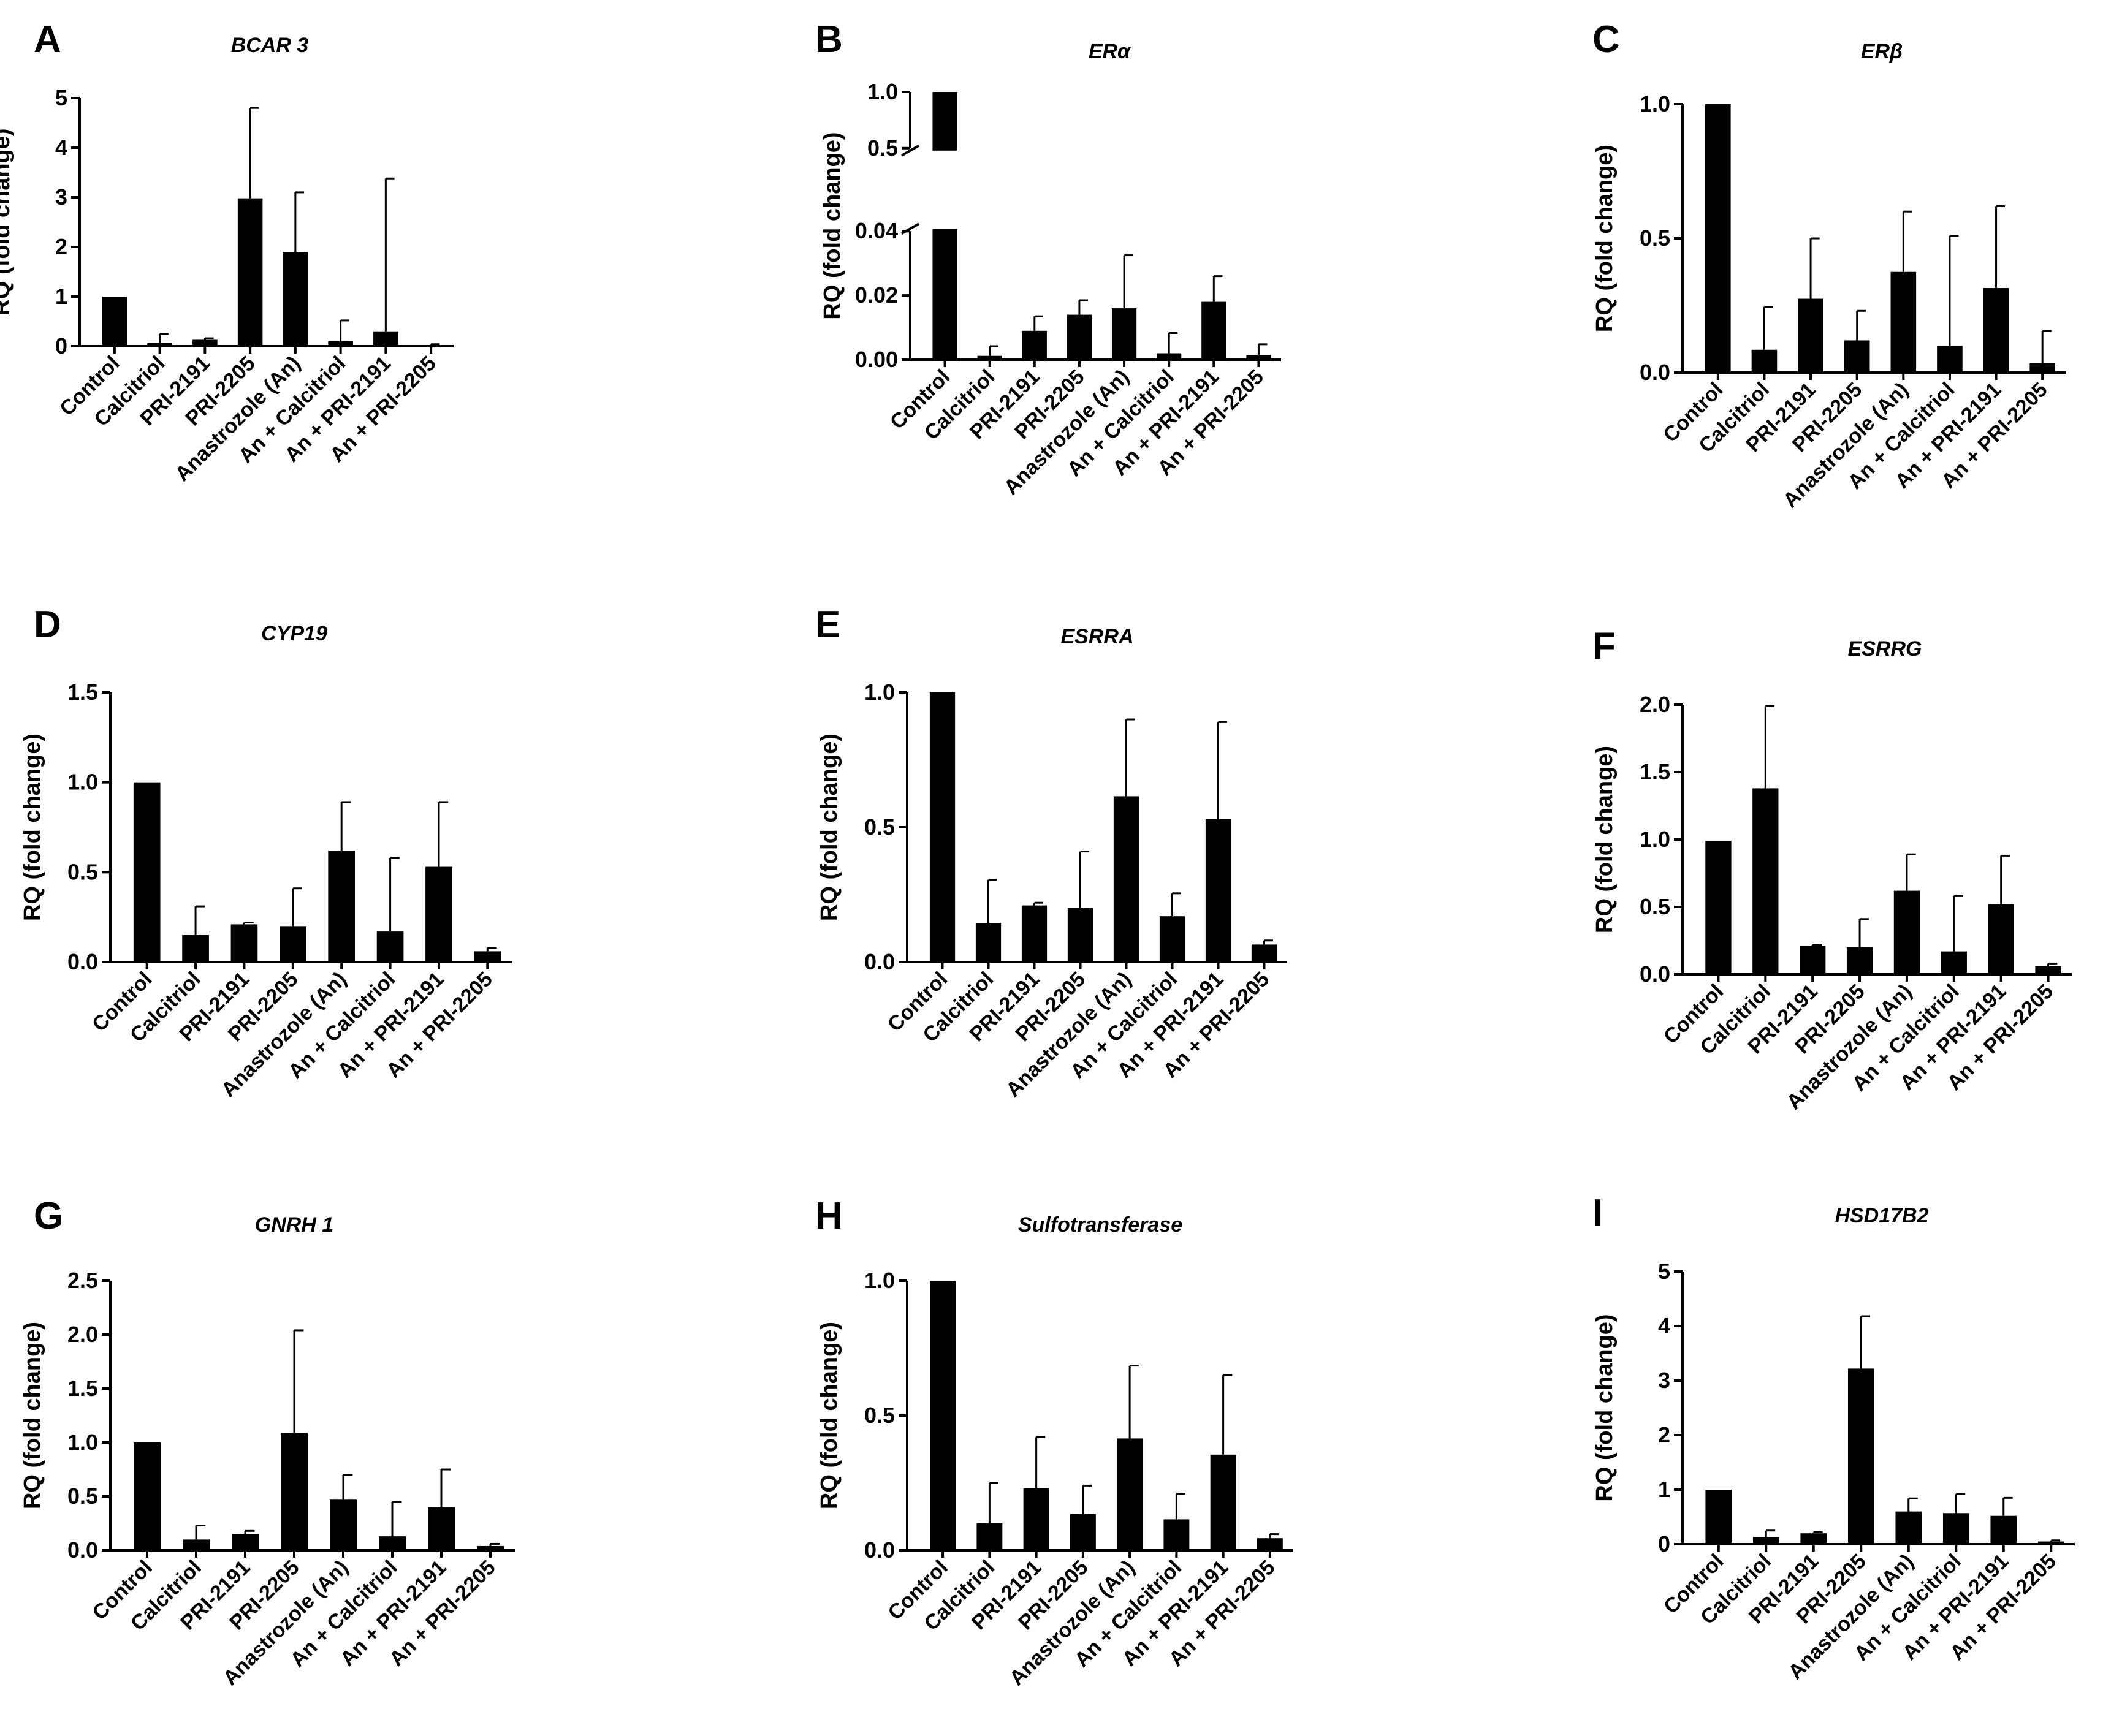 This screenshot has height=1736, width=2103. Describe the element at coordinates (1604, 646) in the screenshot. I see `panel-letter: F` at that location.